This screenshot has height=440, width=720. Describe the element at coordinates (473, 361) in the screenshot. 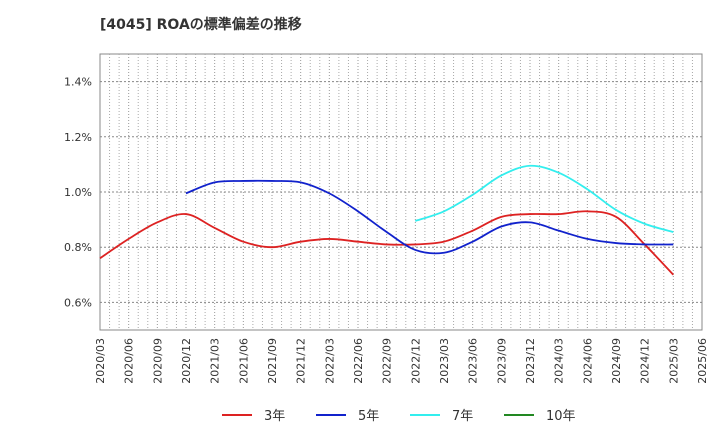

I see `x-tick-label: 2023/06` at that location.